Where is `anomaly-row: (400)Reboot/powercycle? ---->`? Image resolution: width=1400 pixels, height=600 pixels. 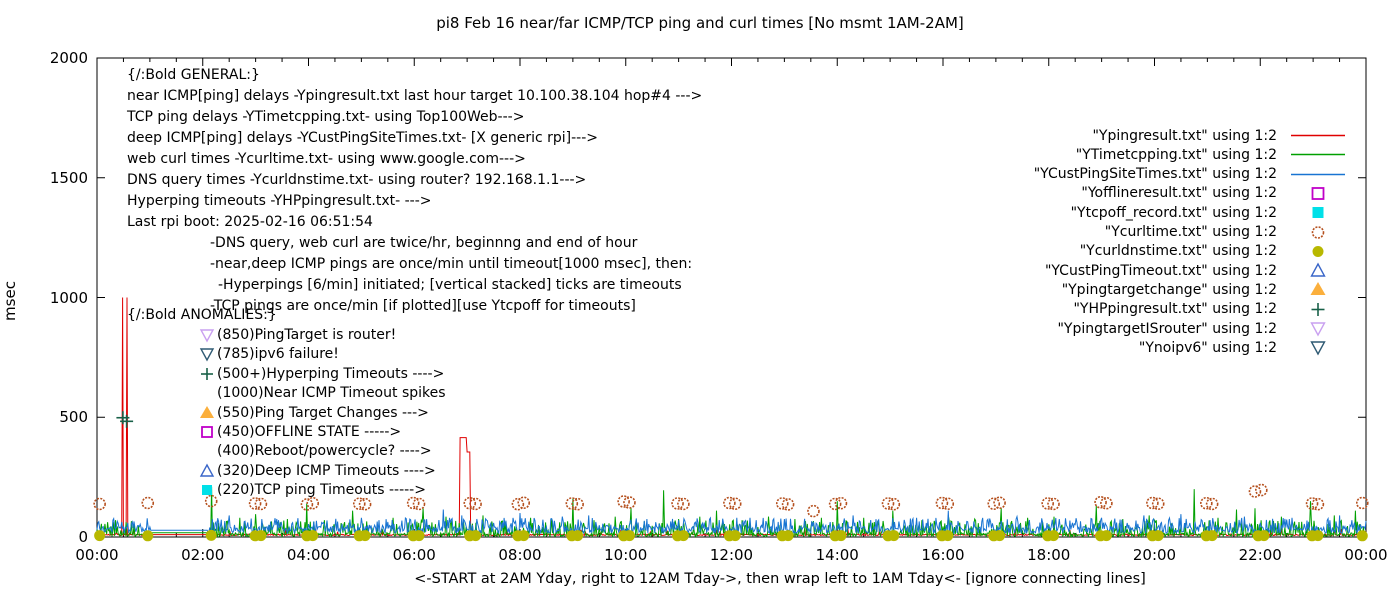
anomaly-row: (400)Reboot/powercycle? ----> is located at coordinates (315, 451).